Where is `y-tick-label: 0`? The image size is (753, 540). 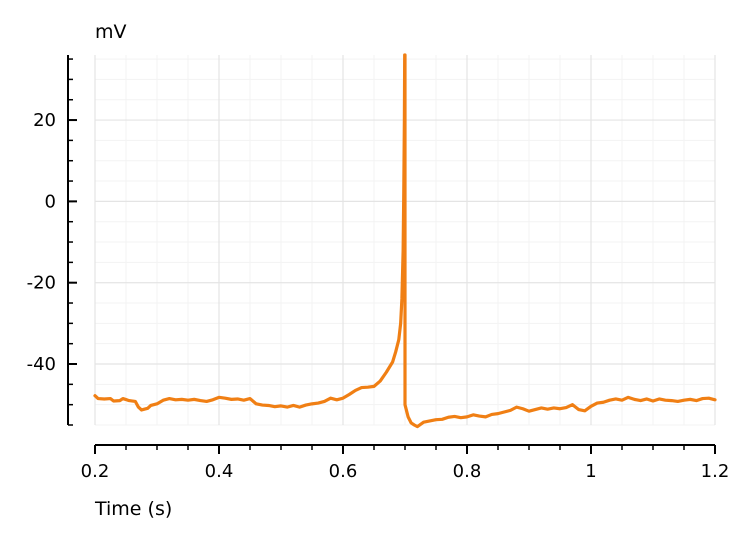 y-tick-label: 0 is located at coordinates (50, 201).